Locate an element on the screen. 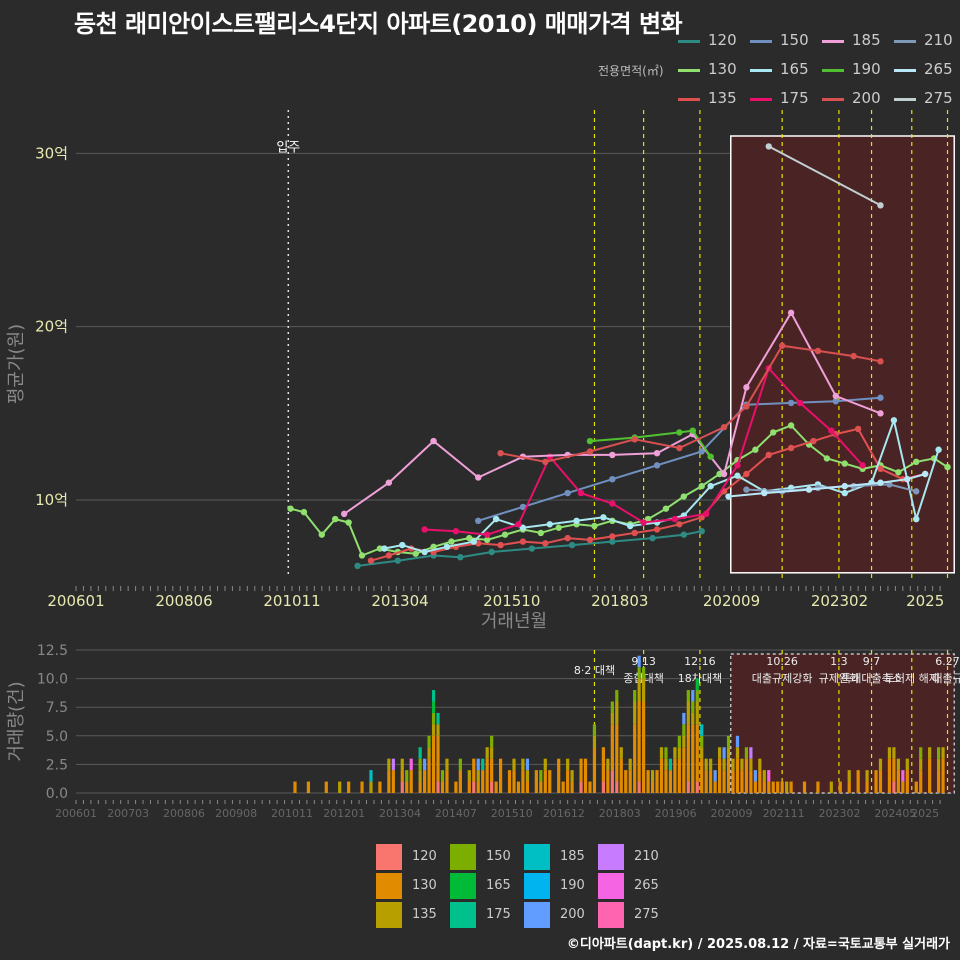 This screenshot has height=960, width=960. legend-label: 210 is located at coordinates (938, 40).